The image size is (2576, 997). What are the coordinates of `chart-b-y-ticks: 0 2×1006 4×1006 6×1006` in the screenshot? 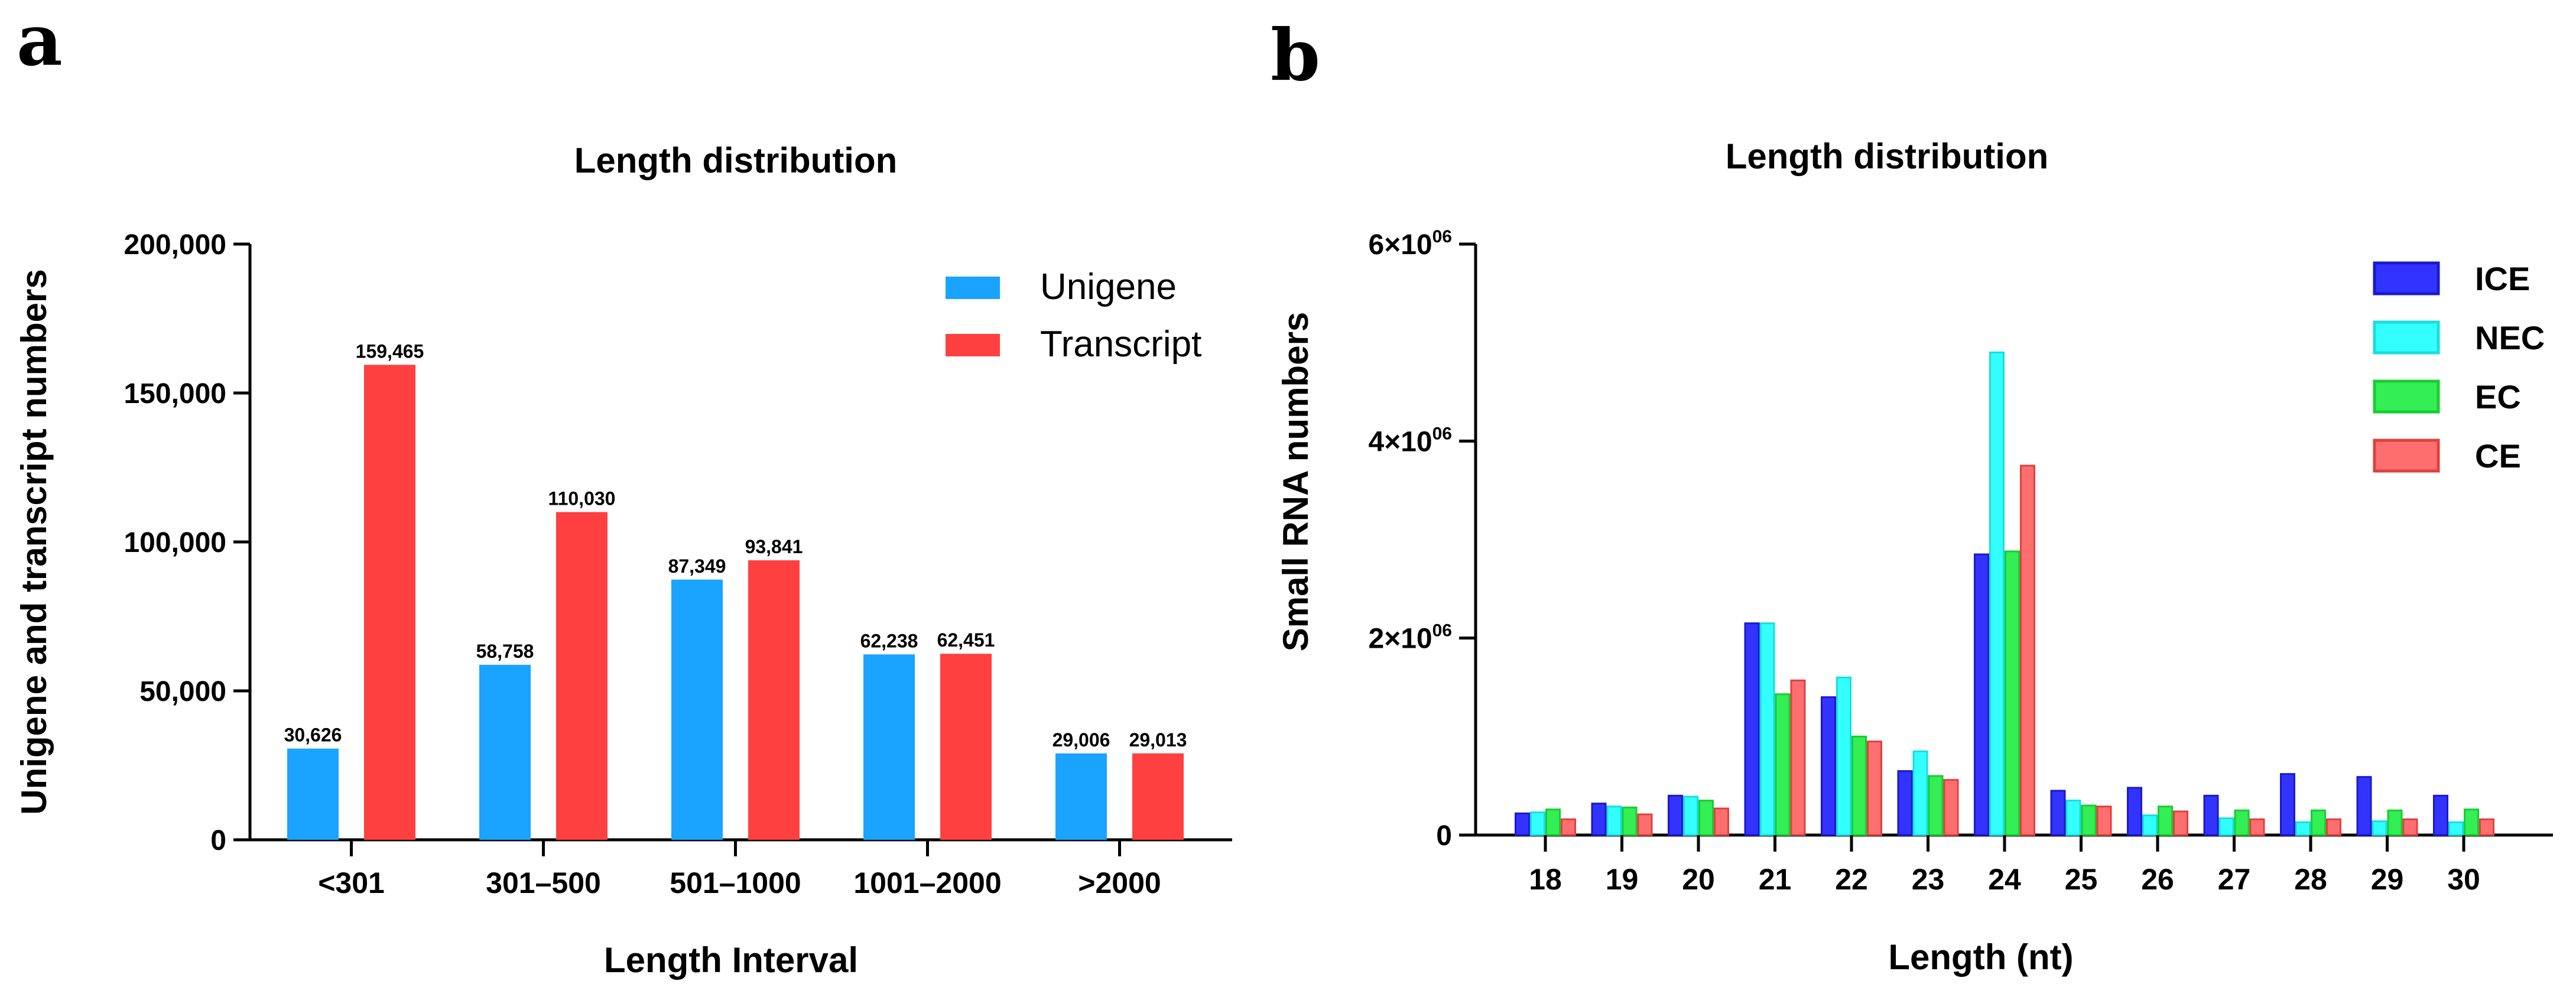 It's located at (1422, 539).